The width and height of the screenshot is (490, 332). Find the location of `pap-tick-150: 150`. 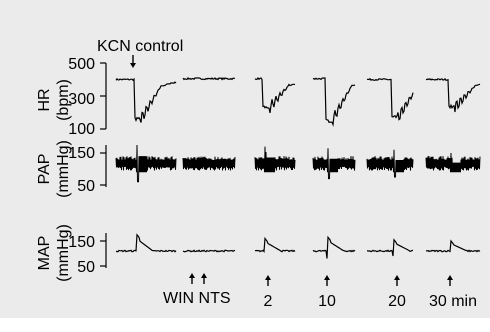

pap-tick-150: 150 is located at coordinates (81, 153).